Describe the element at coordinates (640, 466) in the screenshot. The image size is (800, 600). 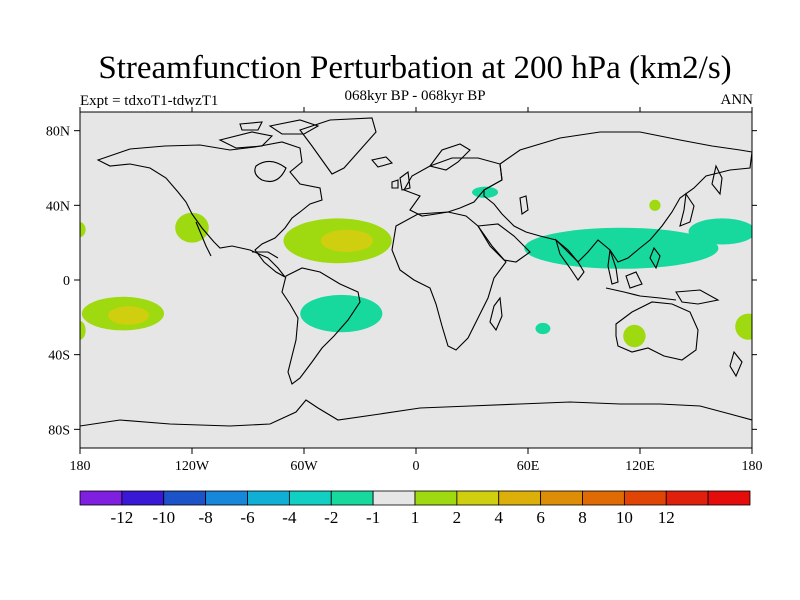
I see `x-tick-label: 120E` at that location.